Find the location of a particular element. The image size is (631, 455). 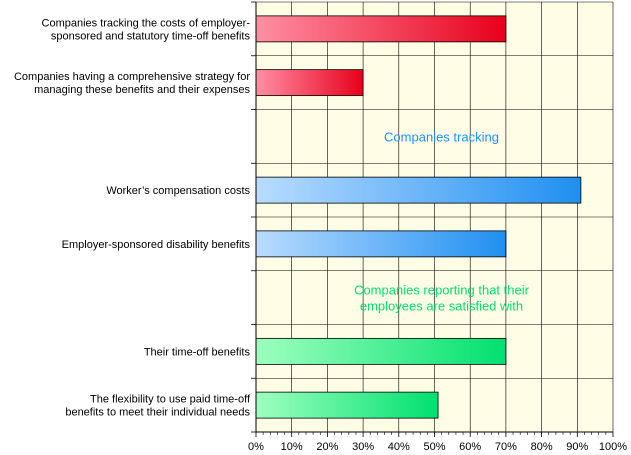

category-label: Their time-off benefits is located at coordinates (197, 352).